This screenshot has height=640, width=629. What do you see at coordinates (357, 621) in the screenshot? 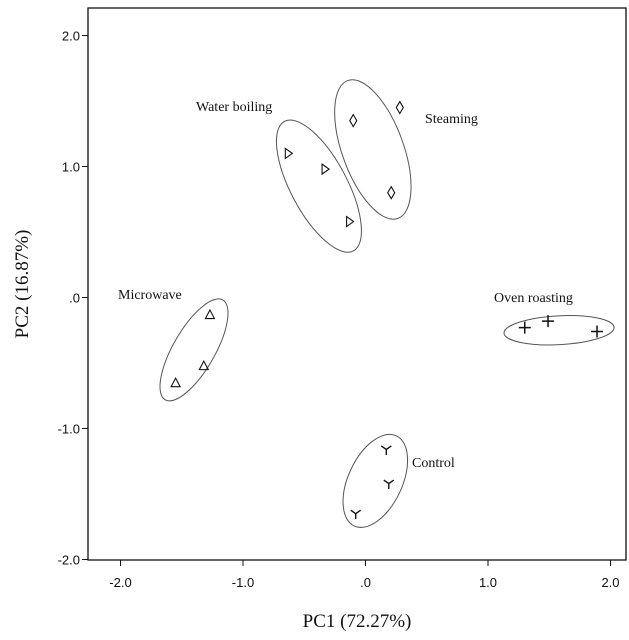
I see `x-axis-title: PC1 (72.27%)` at bounding box center [357, 621].